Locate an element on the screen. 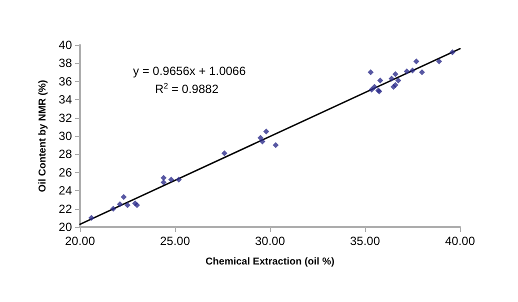 Image resolution: width=518 pixels, height=302 pixels. y-tick-label: 20 is located at coordinates (65, 227).